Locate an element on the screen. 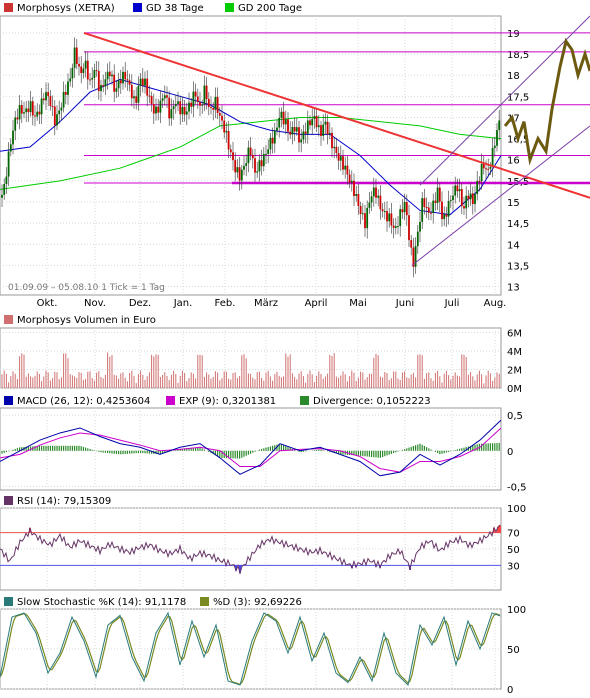 The height and width of the screenshot is (698, 590). rsi-y-axis: 30 50 70 100 is located at coordinates (516, 538).